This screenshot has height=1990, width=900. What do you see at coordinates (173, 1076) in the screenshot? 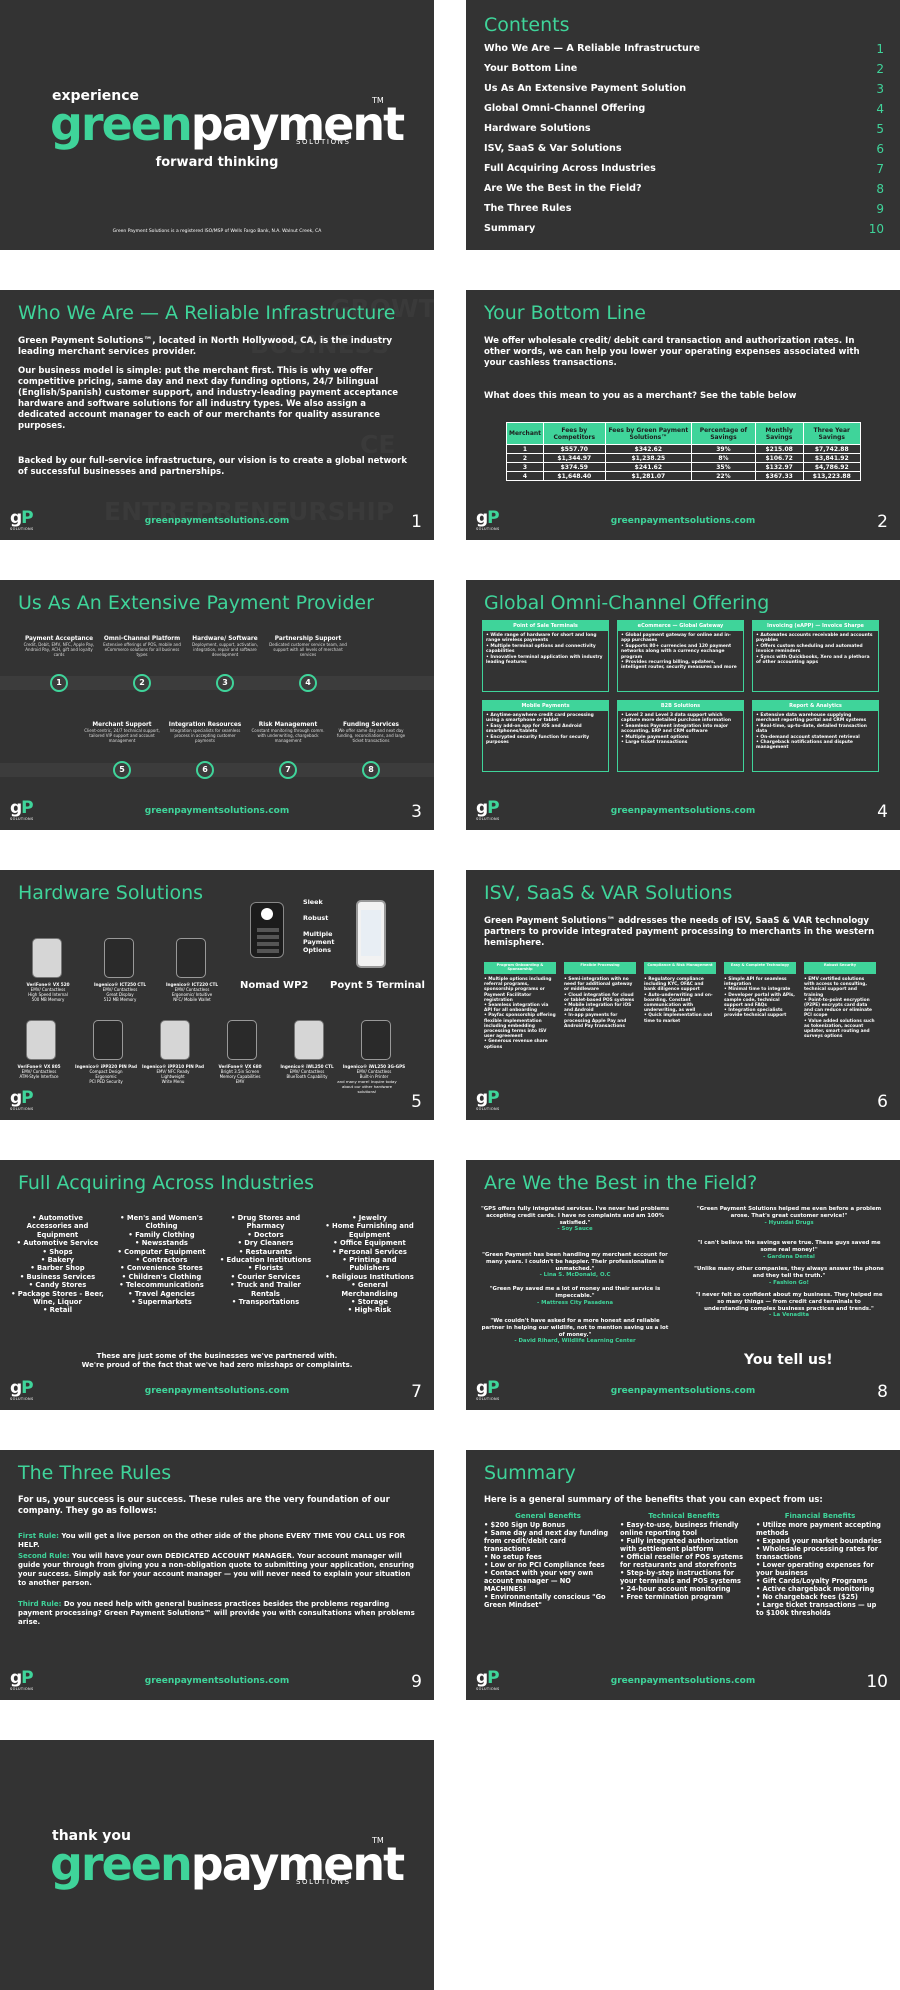
I see `device-desc: EMV/ NFC Ready Lightweight Write Menu` at bounding box center [173, 1076].